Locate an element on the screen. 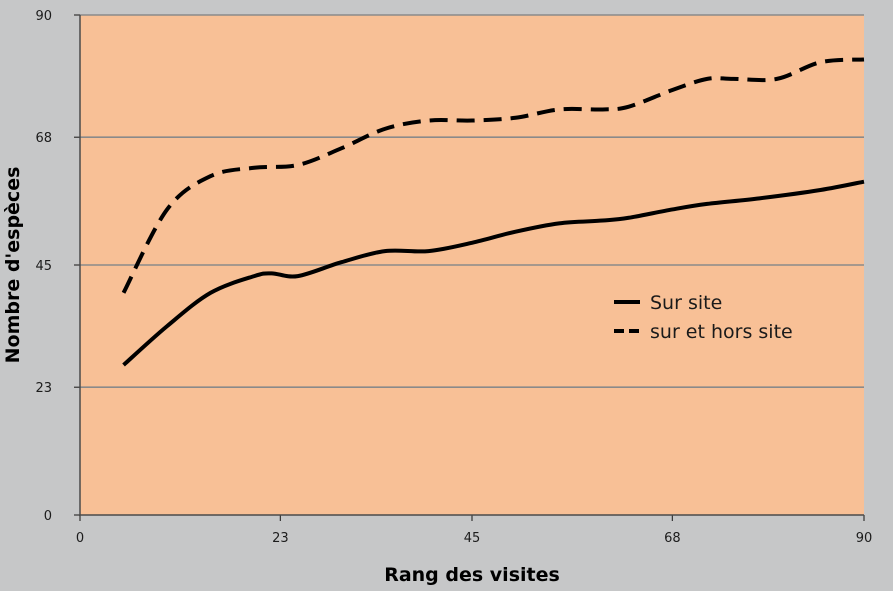 Image resolution: width=893 pixels, height=591 pixels. x-tick-label: 0 is located at coordinates (80, 538).